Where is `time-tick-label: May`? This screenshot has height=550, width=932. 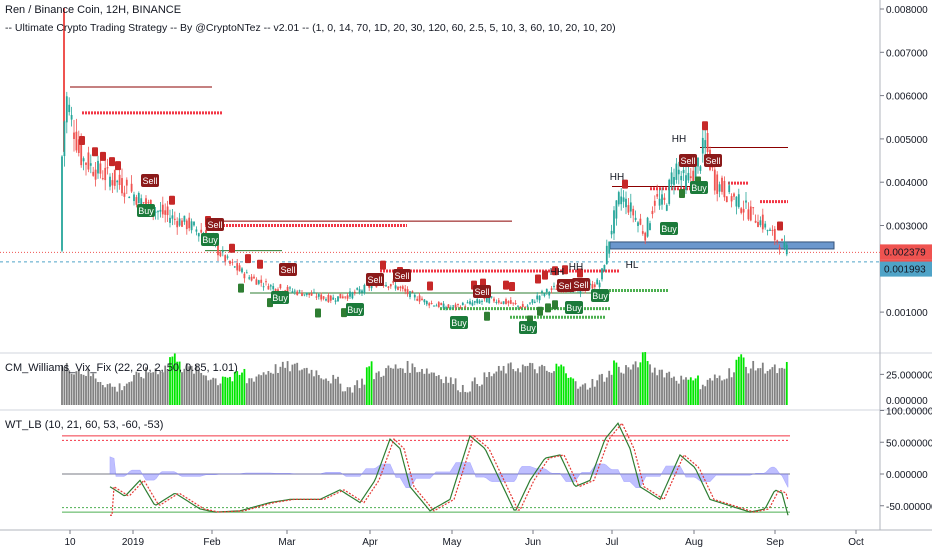
time-tick-label: May is located at coordinates (452, 542).